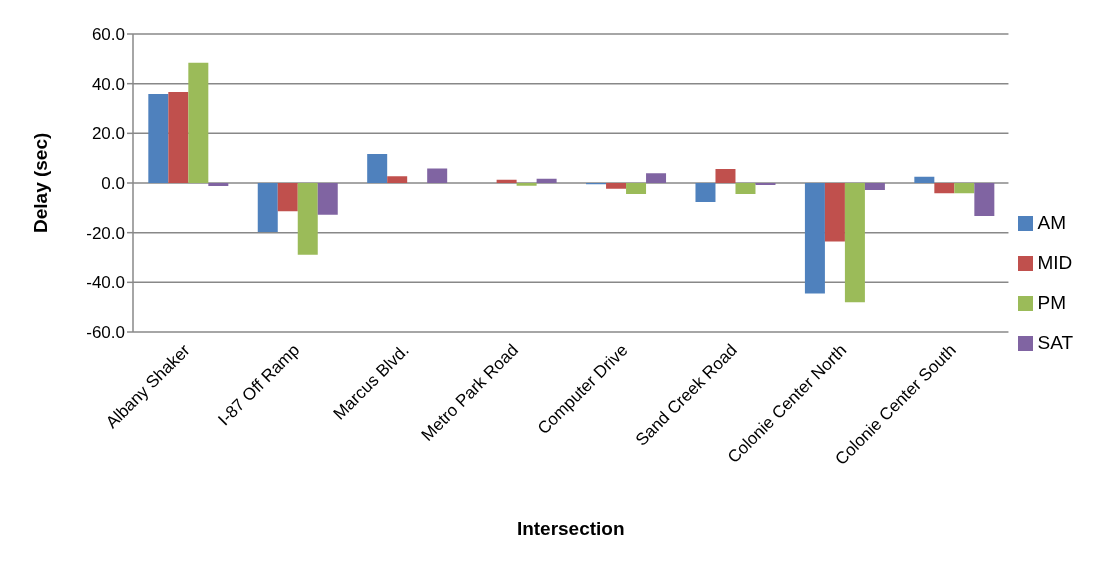  Describe the element at coordinates (108, 35) in the screenshot. I see `y-tick-label: 60.0` at that location.